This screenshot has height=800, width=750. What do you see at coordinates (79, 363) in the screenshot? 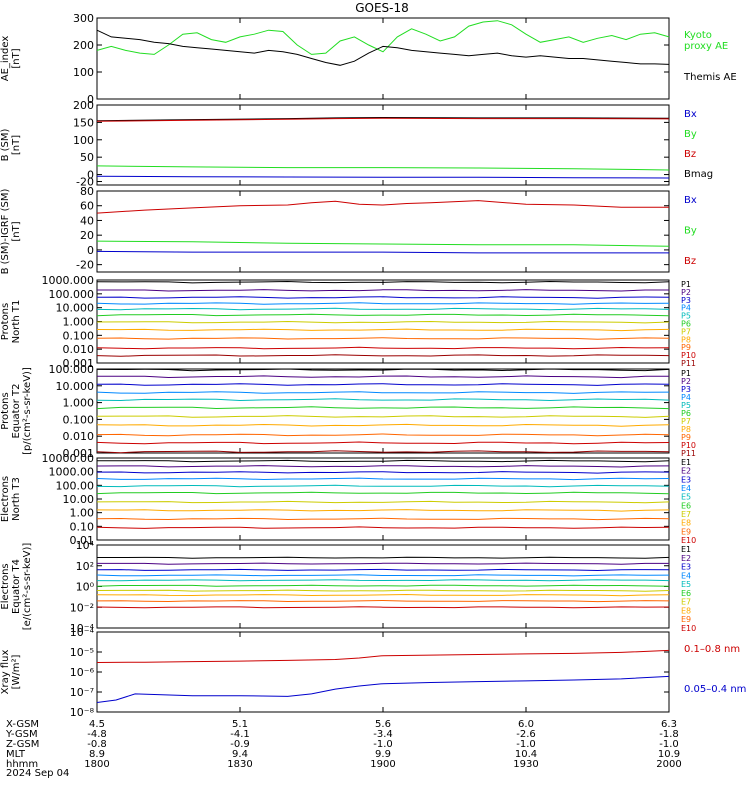
I see `y-tick-label: 0.001` at bounding box center [79, 363].